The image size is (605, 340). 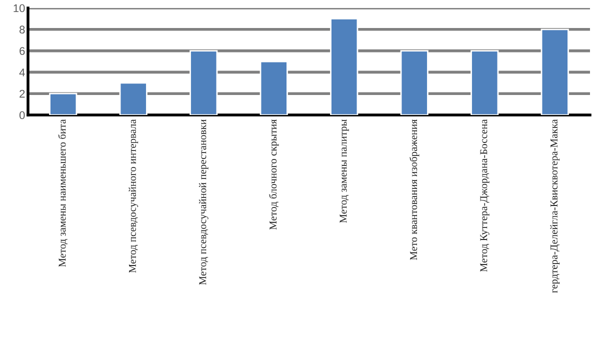 What do you see at coordinates (22, 72) in the screenshot?
I see `y-tick-label: 4` at bounding box center [22, 72].